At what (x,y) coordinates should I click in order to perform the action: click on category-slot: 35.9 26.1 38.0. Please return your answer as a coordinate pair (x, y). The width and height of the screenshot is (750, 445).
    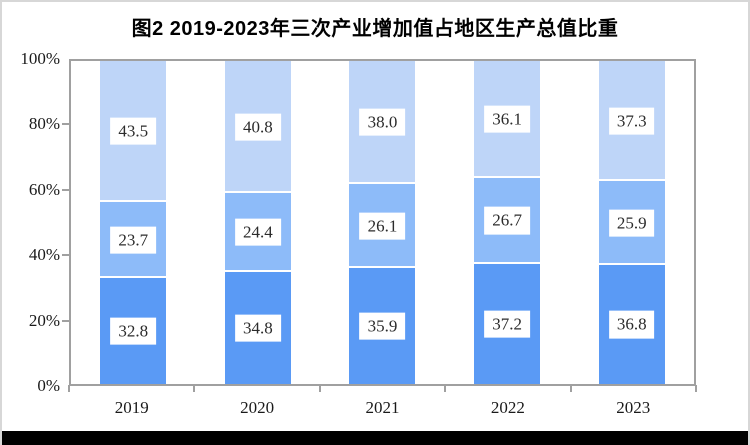
    Looking at the image, I should click on (382, 222).